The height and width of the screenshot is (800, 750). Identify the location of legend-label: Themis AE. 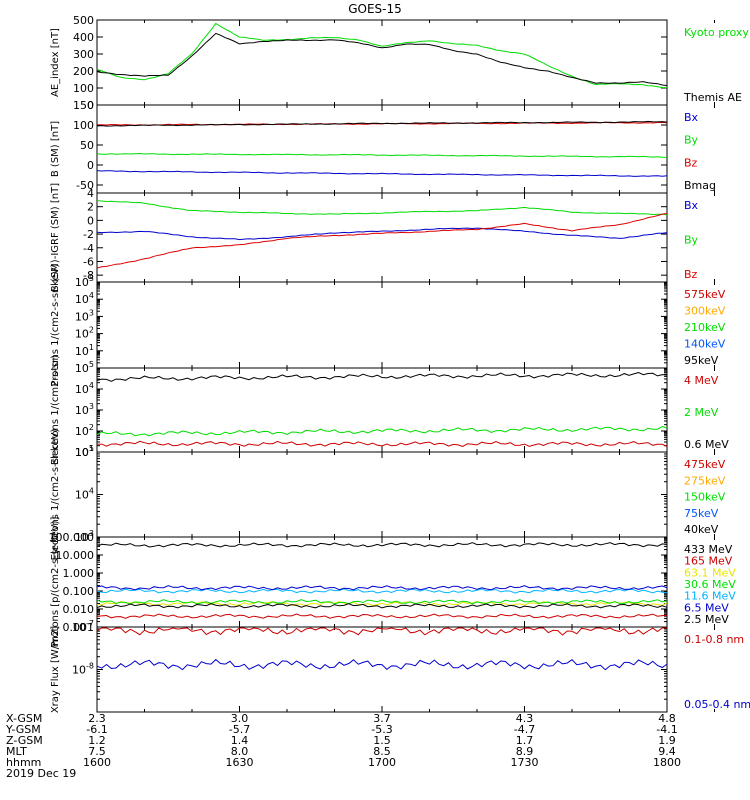
(712, 97).